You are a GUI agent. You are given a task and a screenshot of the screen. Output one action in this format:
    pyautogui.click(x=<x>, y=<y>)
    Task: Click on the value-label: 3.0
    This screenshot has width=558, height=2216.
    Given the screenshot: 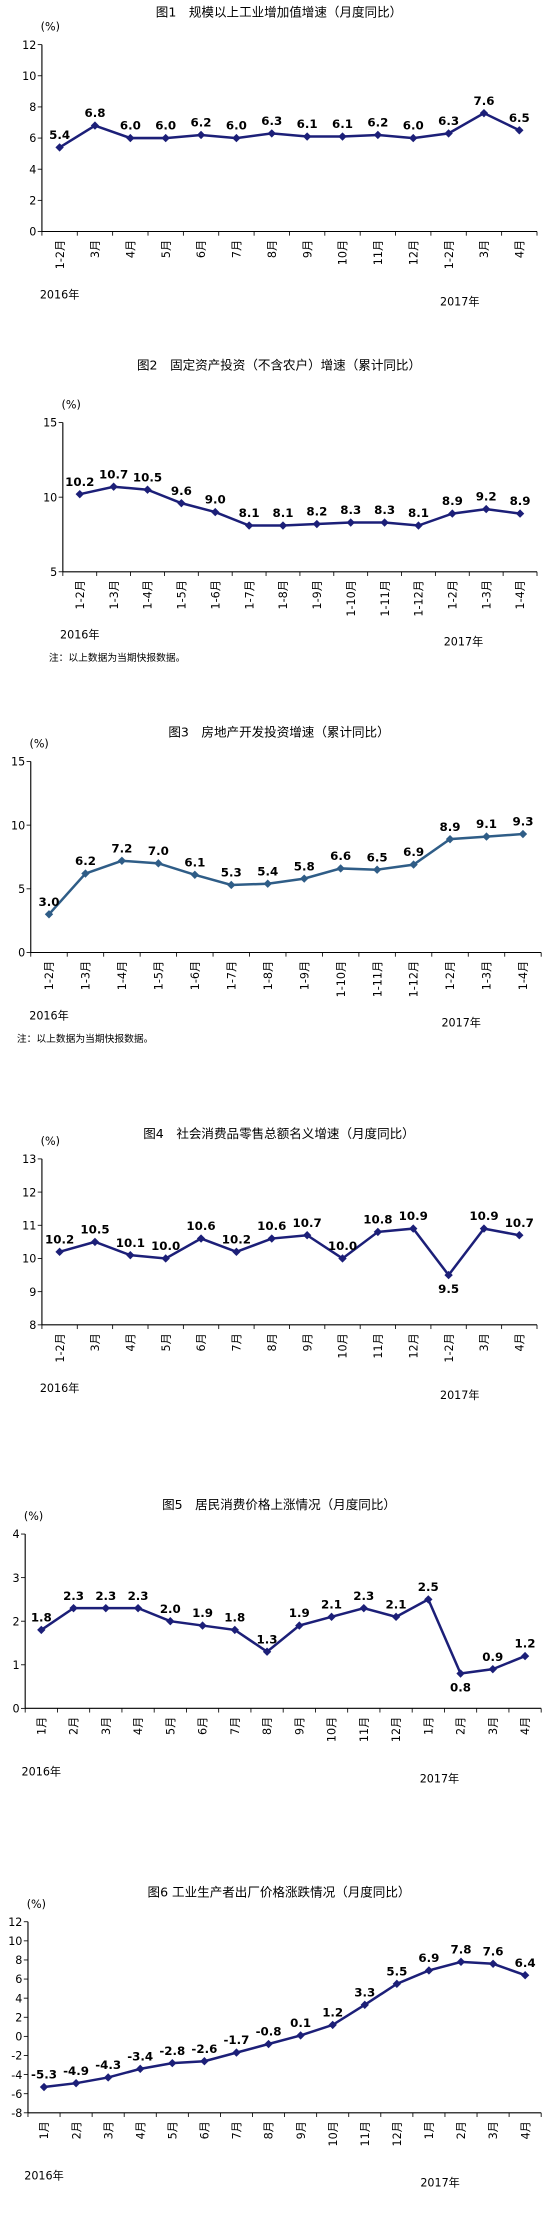 What is the action you would take?
    pyautogui.click(x=49, y=902)
    